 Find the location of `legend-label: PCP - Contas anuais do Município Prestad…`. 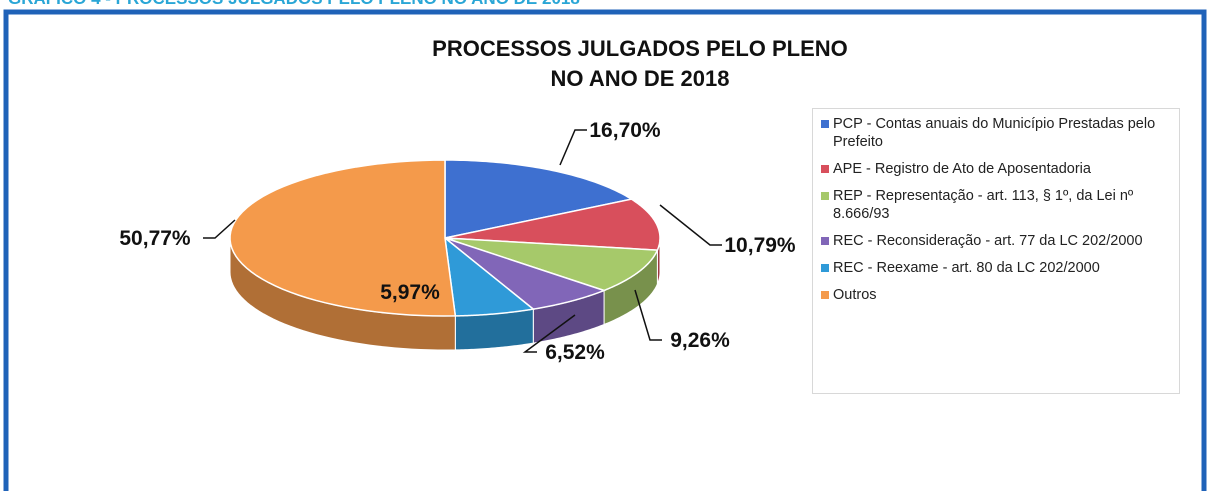

legend-label: PCP - Contas anuais do Município Prestad… is located at coordinates (994, 133).